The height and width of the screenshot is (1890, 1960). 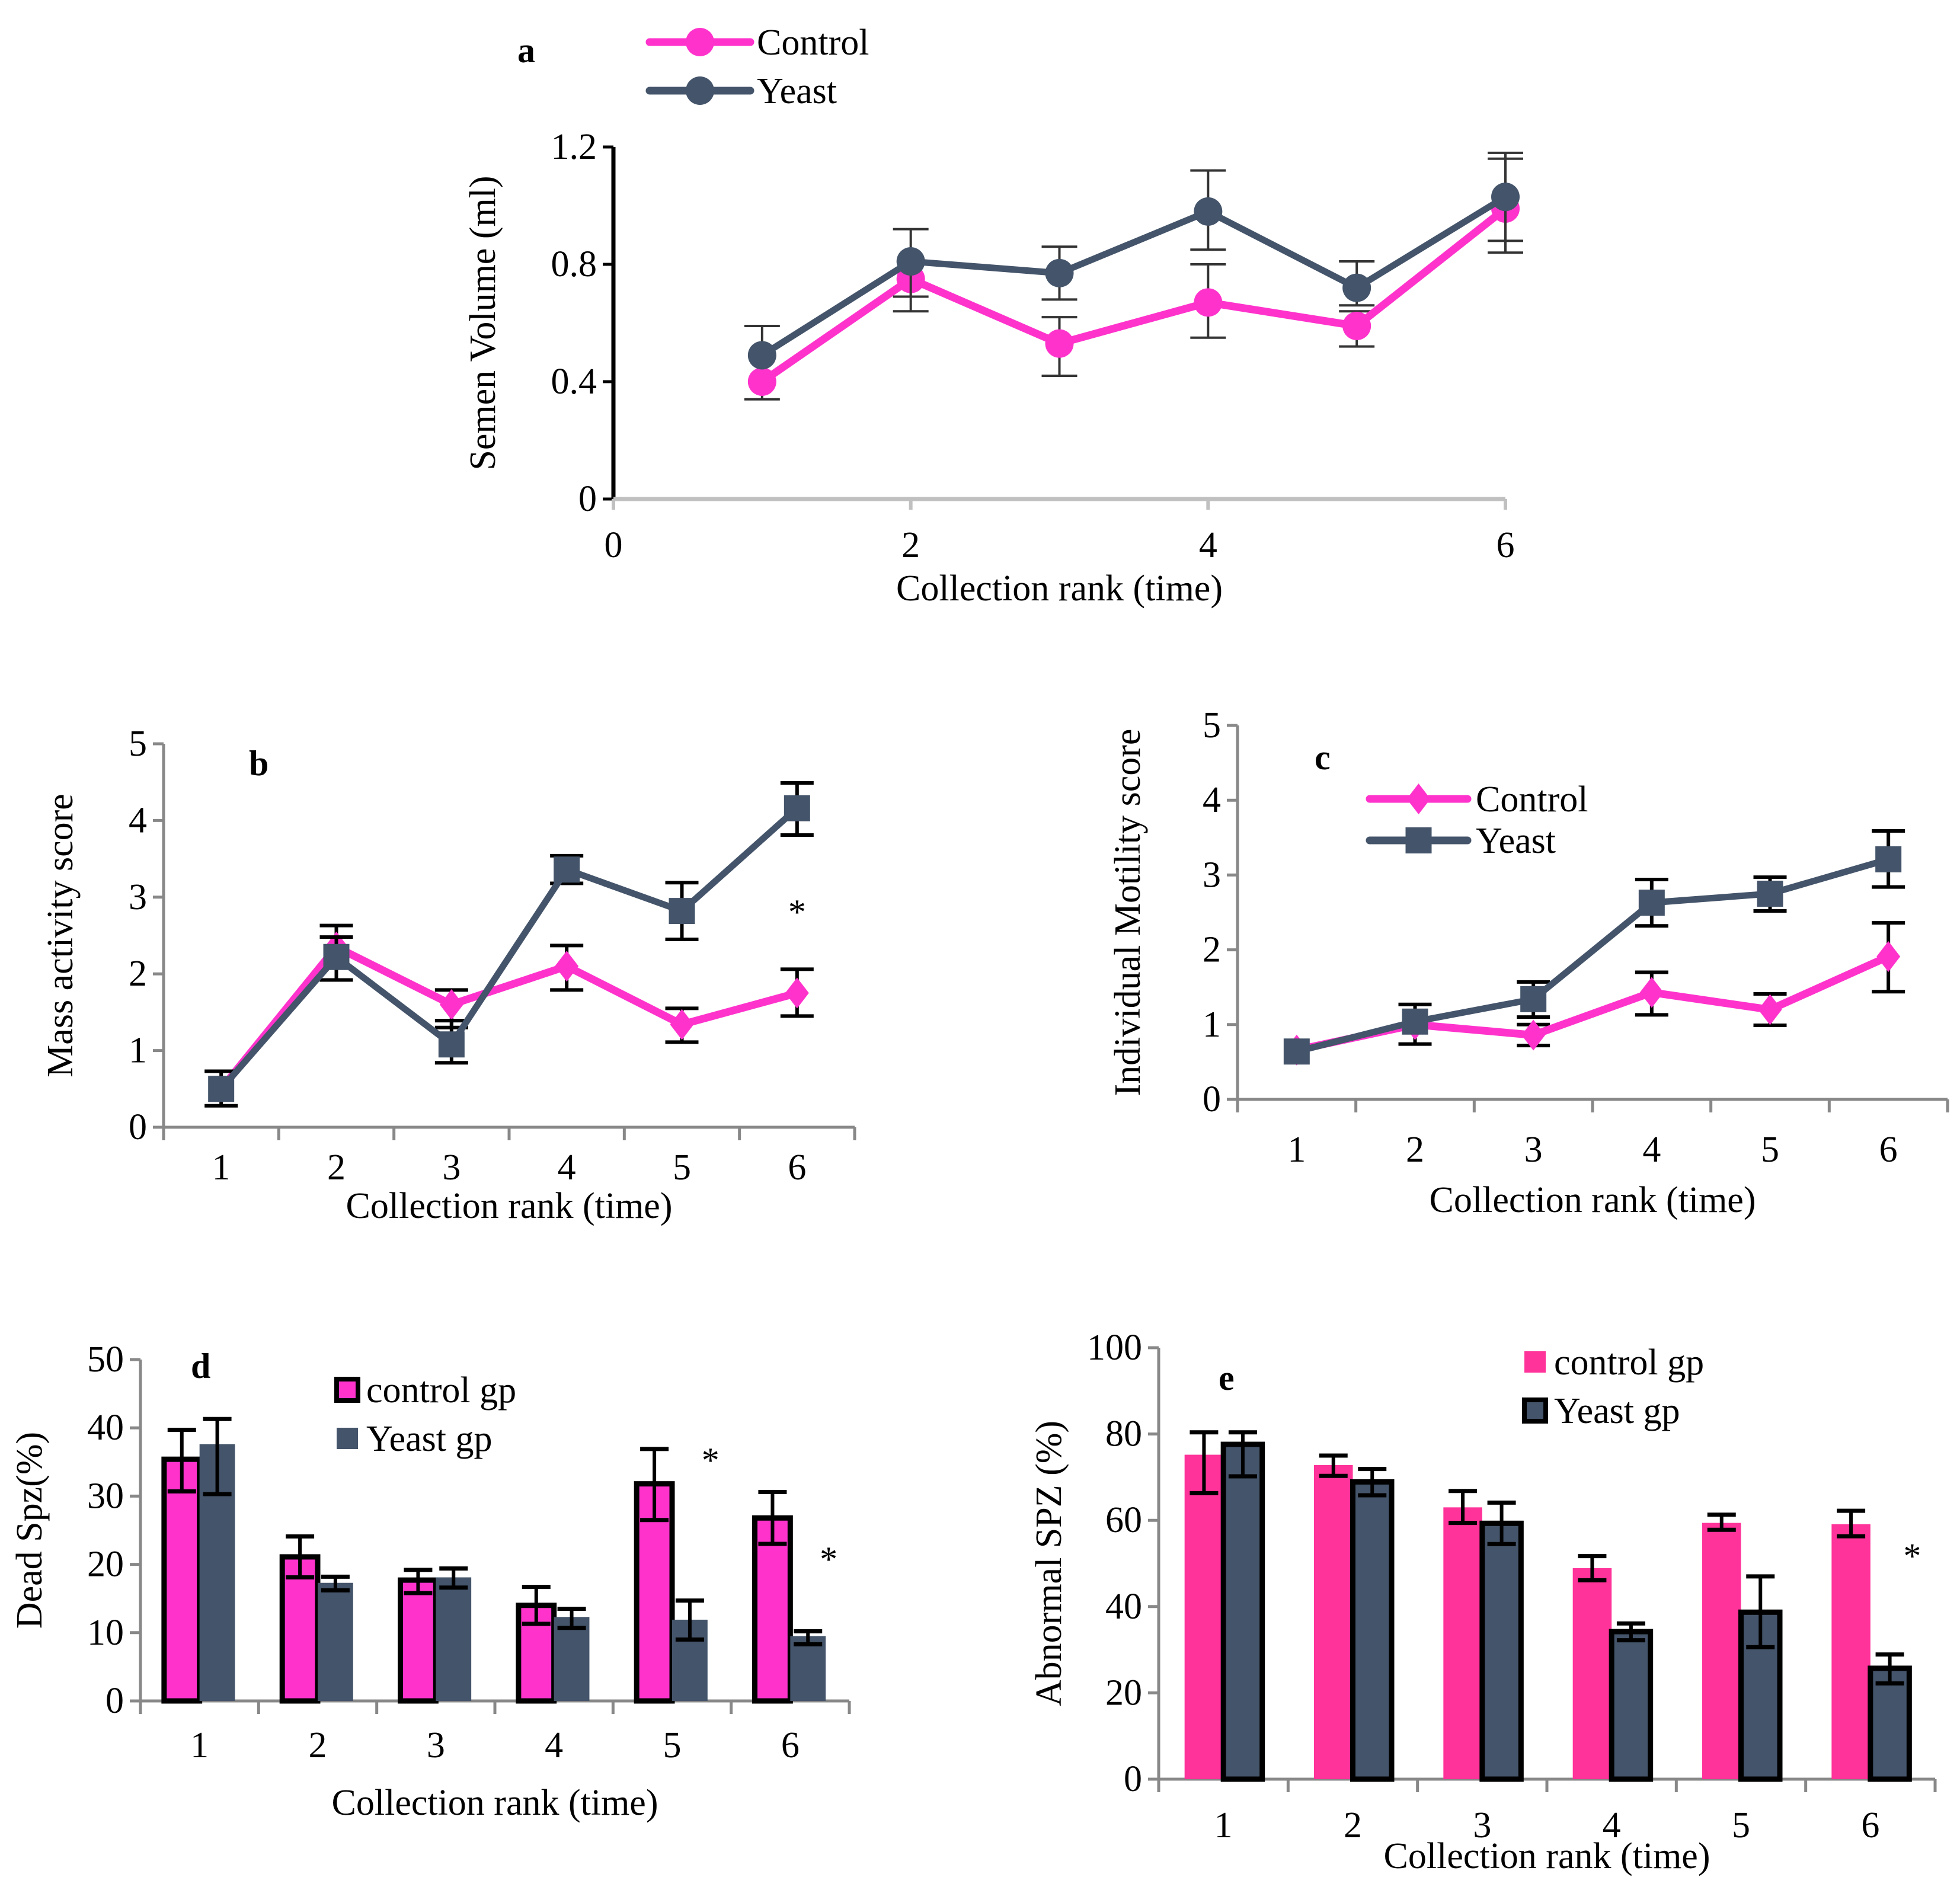 What do you see at coordinates (105, 1359) in the screenshot?
I see `y-tick-label: 50` at bounding box center [105, 1359].